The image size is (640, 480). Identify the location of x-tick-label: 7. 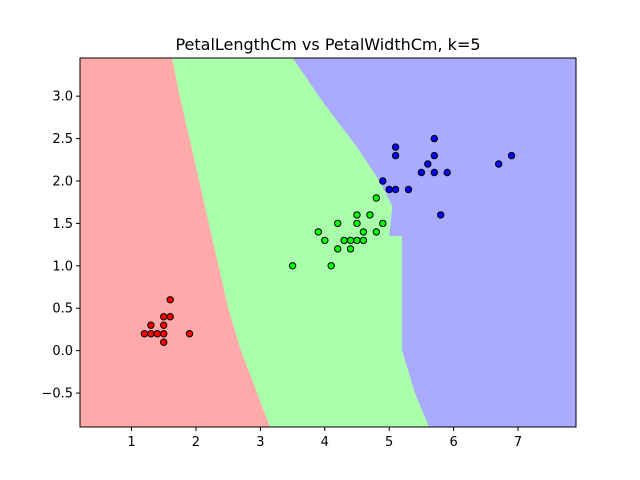
(518, 442).